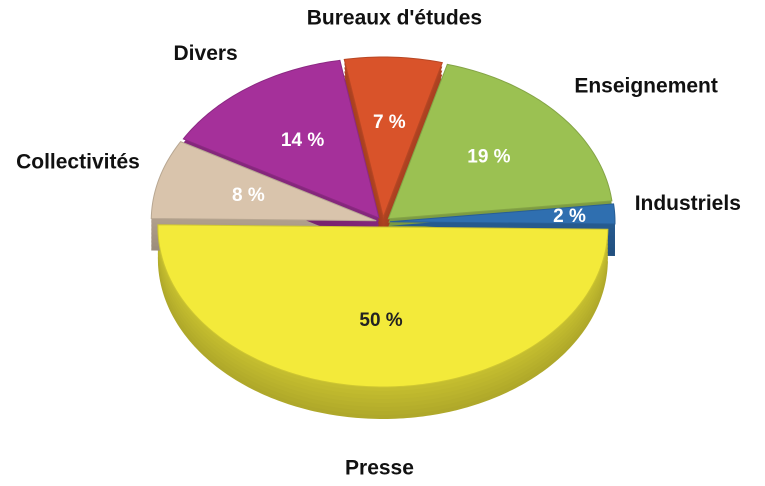 This screenshot has height=486, width=765. I want to click on category-label: Divers, so click(206, 53).